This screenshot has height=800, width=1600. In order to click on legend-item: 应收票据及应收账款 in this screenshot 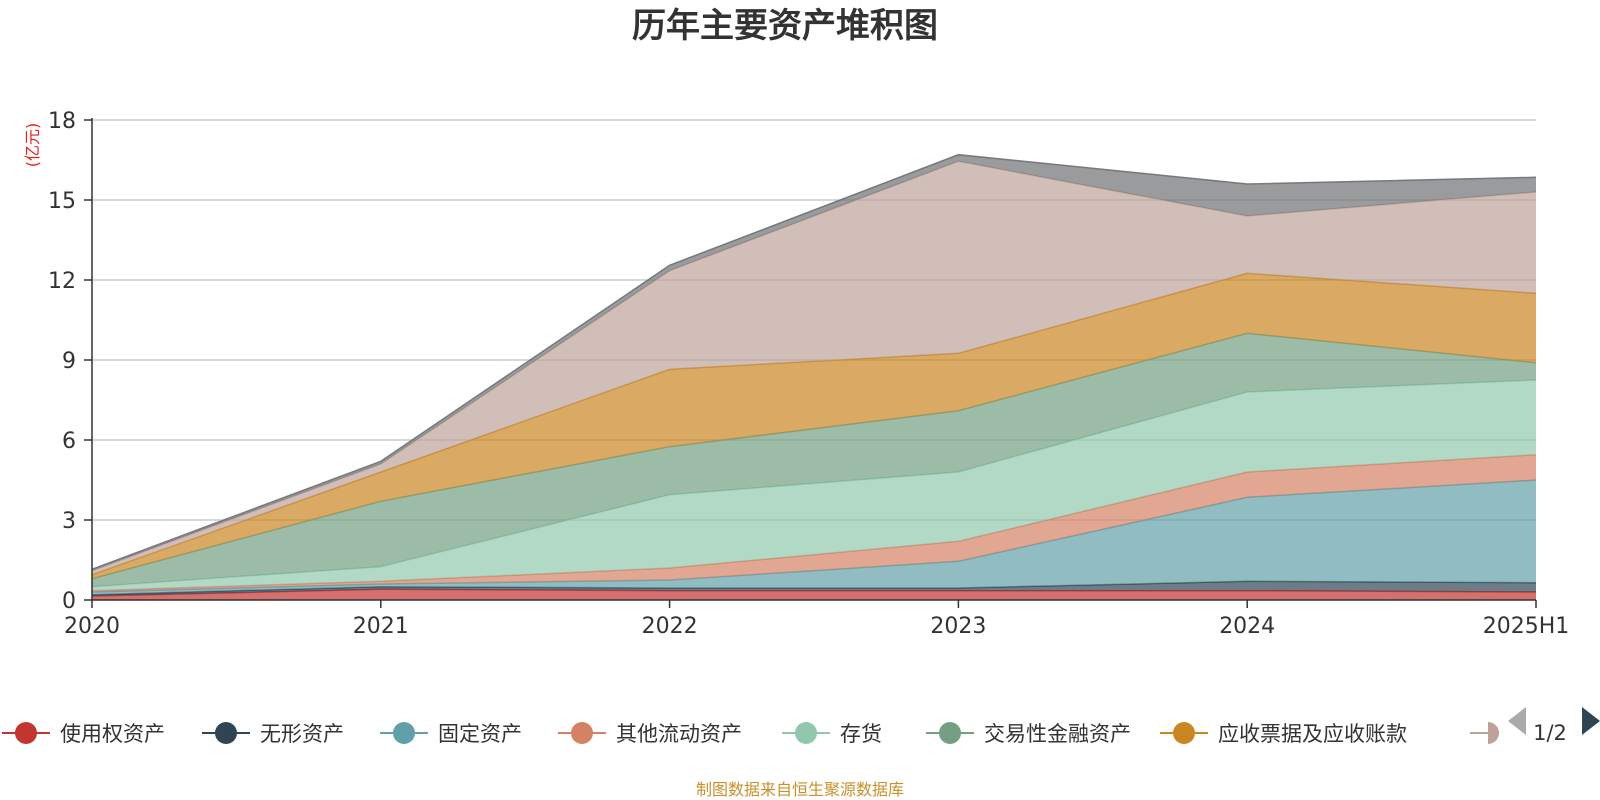, I will do `click(1283, 734)`.